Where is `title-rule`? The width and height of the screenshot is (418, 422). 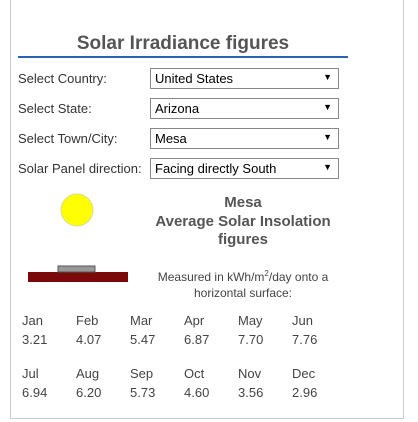 title-rule is located at coordinates (183, 57).